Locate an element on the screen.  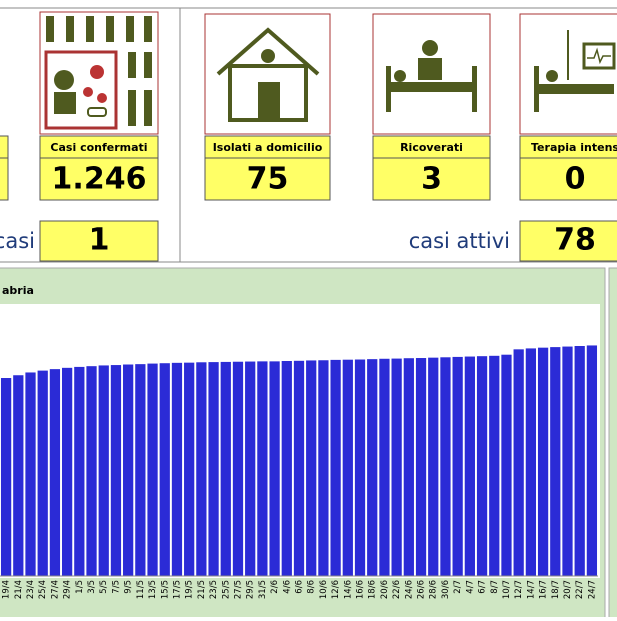
x-tick-label: 10/6 is located at coordinates (324, 589).